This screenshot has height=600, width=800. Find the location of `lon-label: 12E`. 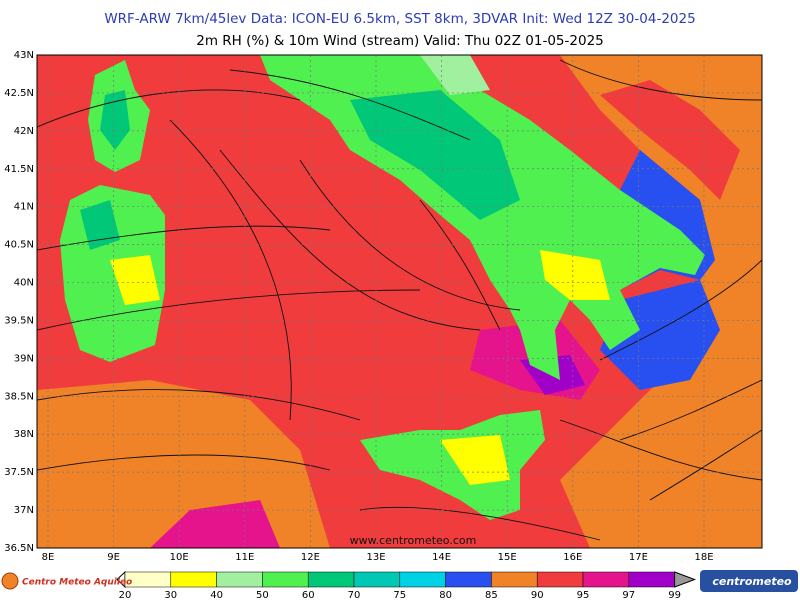

lon-label: 12E is located at coordinates (310, 557).